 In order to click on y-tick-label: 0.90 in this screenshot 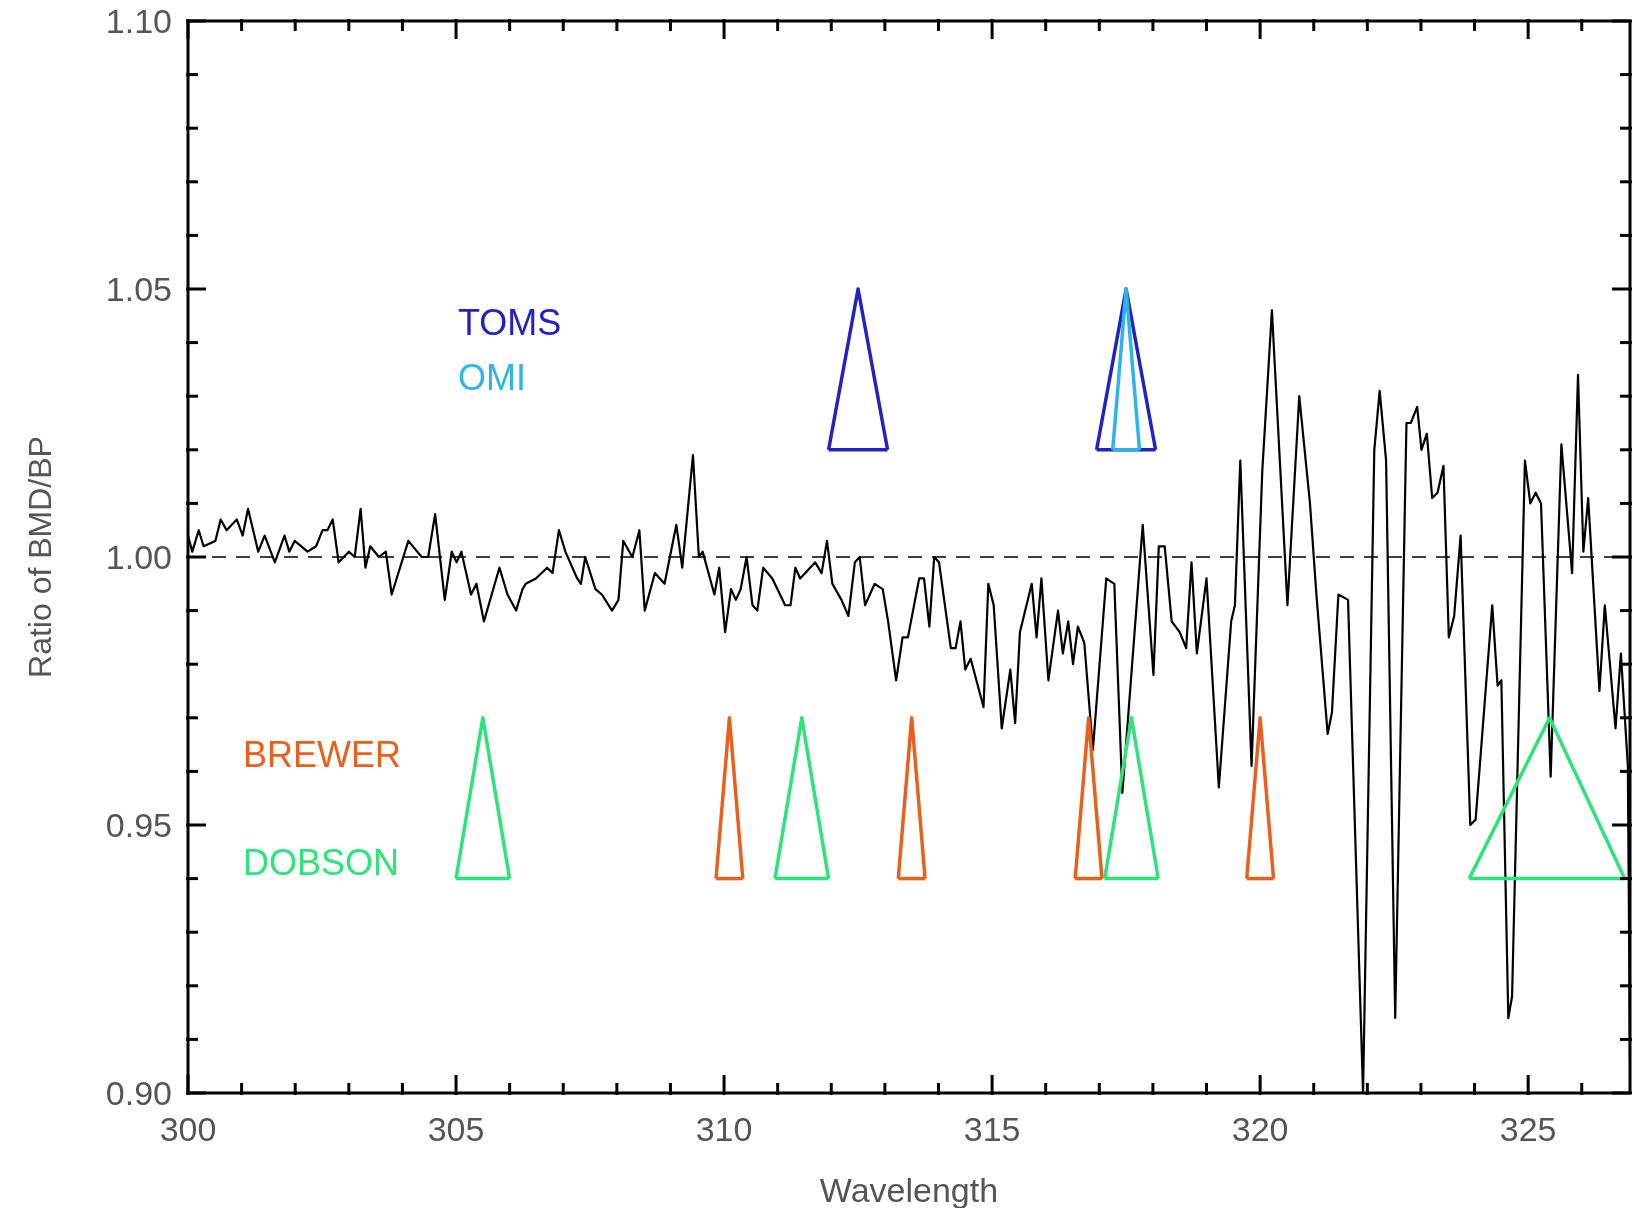, I will do `click(138, 1092)`.